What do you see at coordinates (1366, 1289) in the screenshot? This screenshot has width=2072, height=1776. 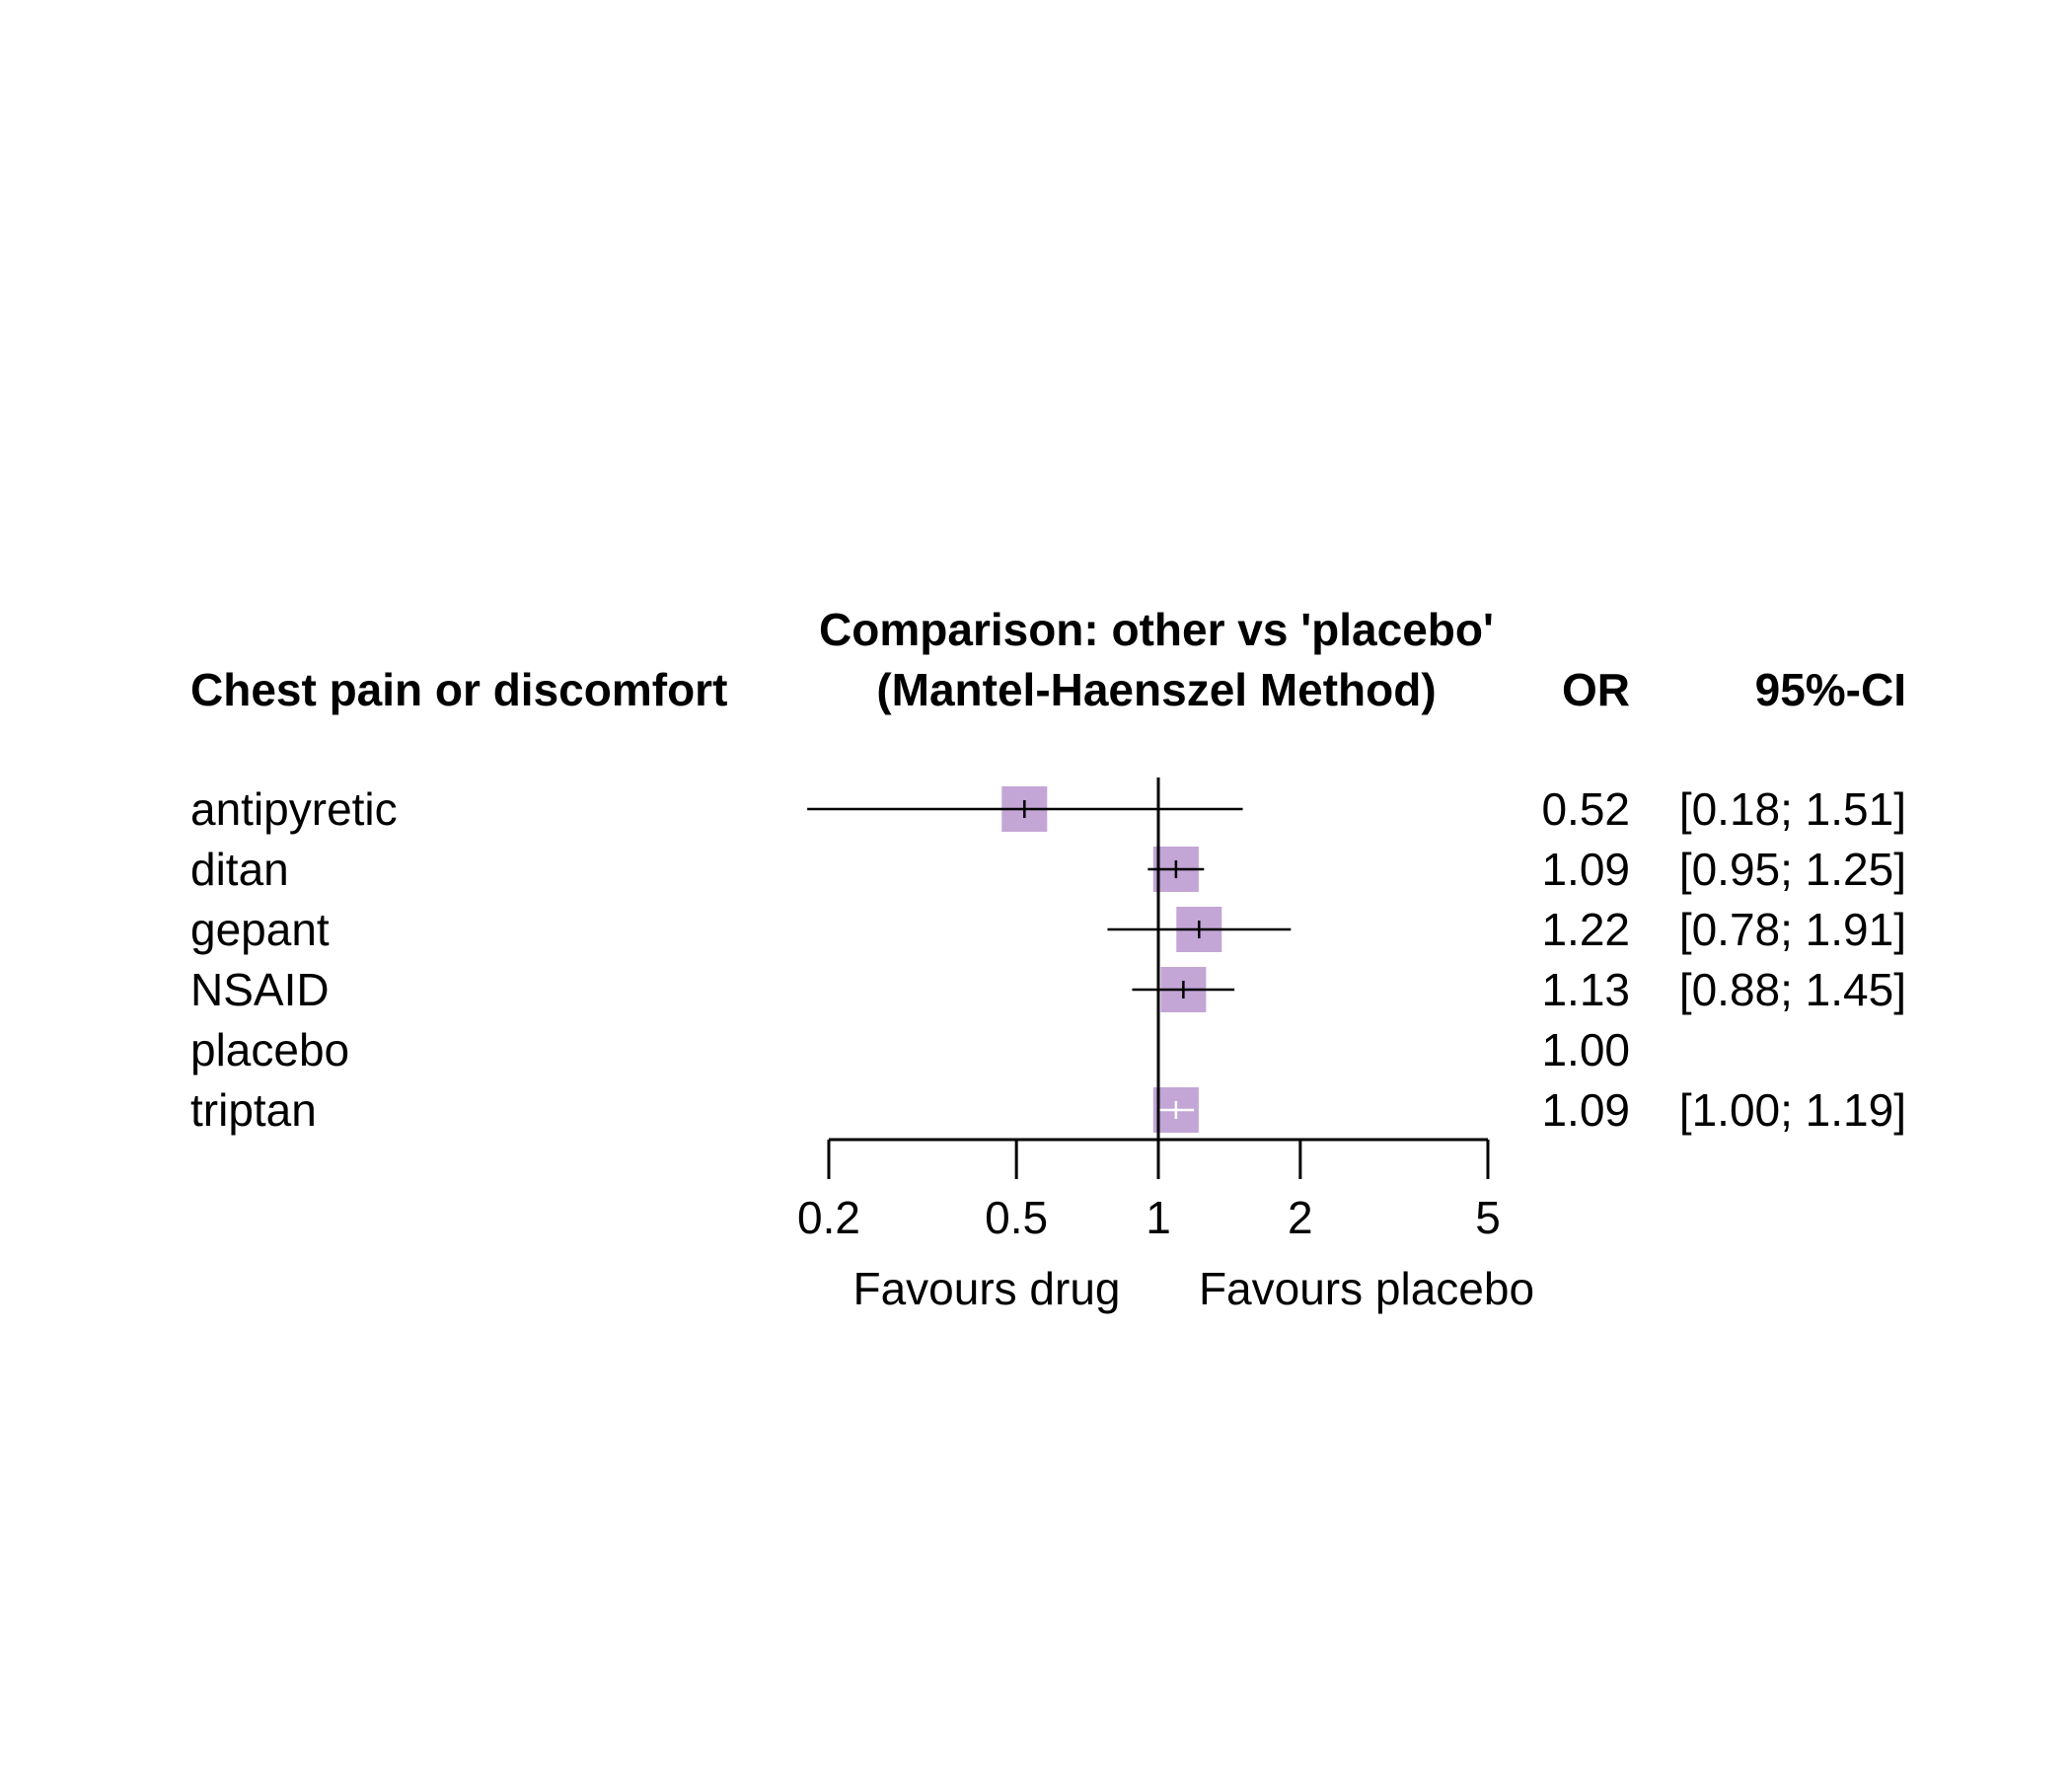 I see `favours-placebo-label: Favours placebo` at bounding box center [1366, 1289].